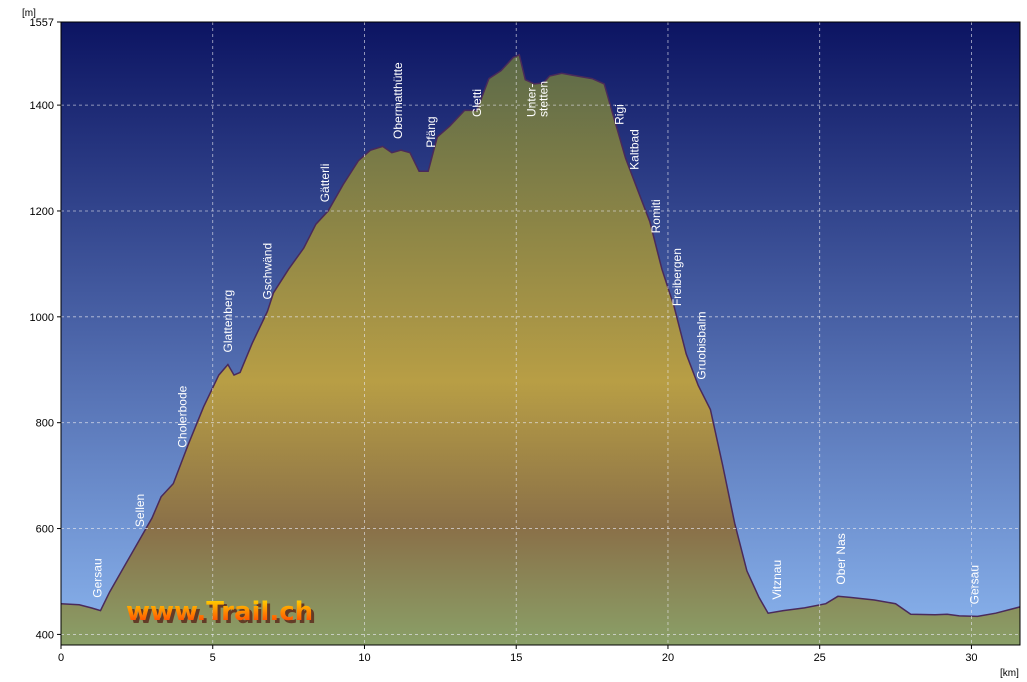 This screenshot has width=1027, height=682. I want to click on y-tick-label: 1400, so click(42, 106).